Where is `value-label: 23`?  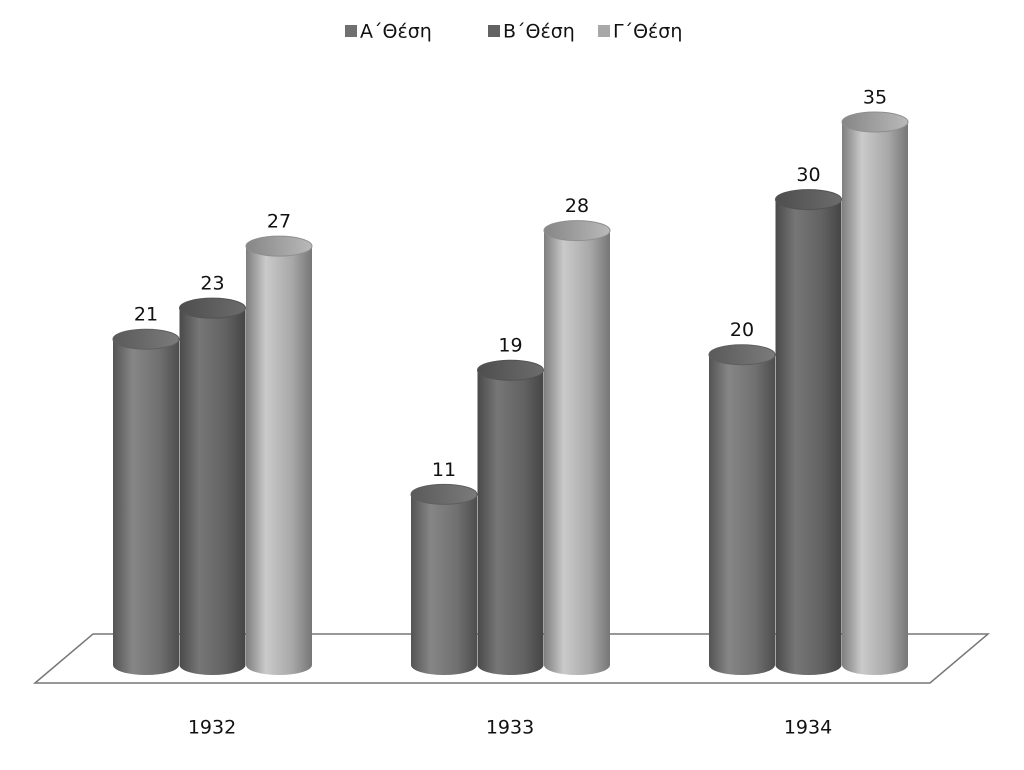
value-label: 23 is located at coordinates (212, 284).